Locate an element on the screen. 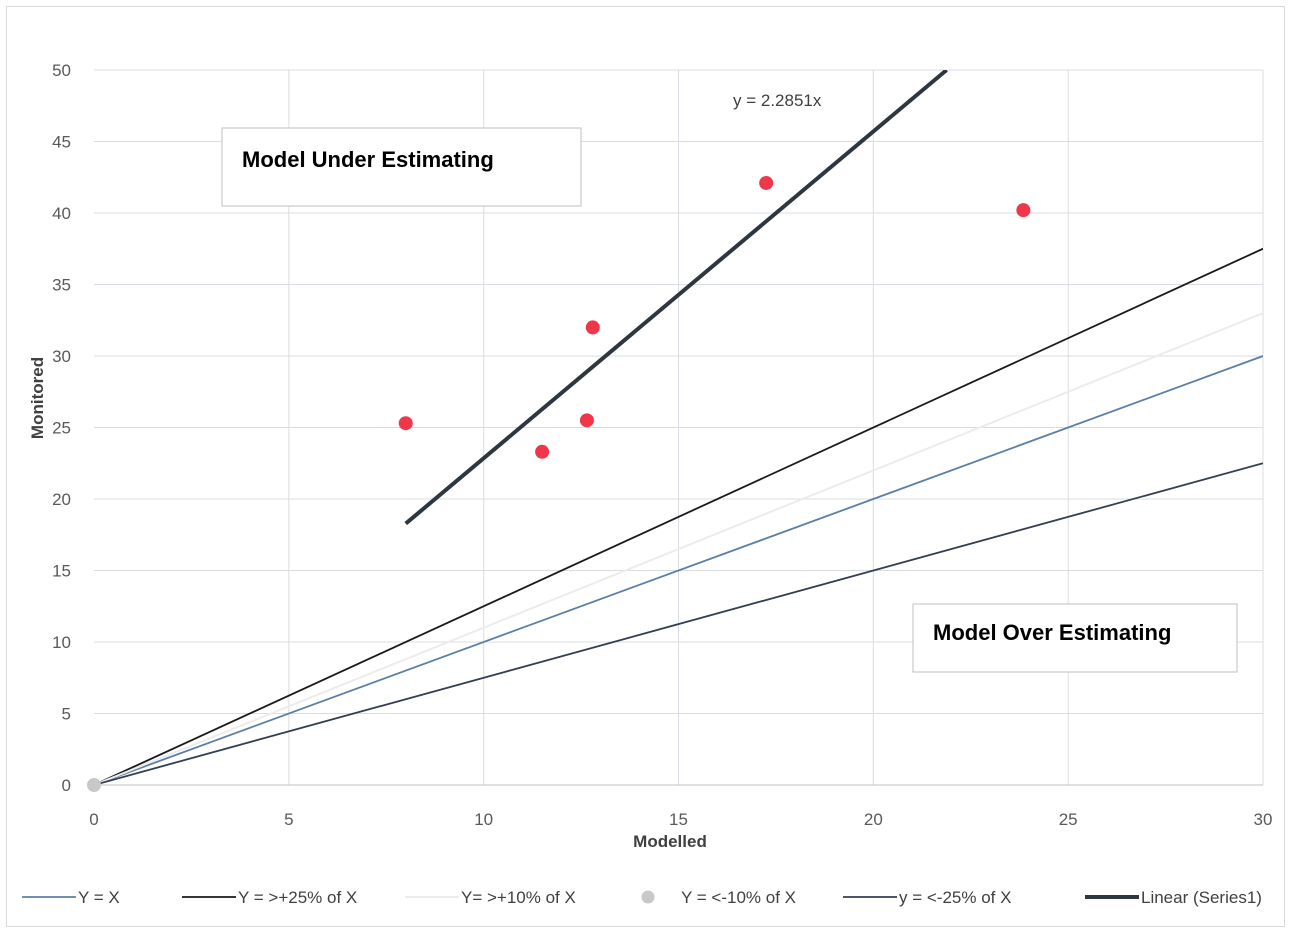 The height and width of the screenshot is (934, 1292). y-axis-title: Monitored is located at coordinates (37, 398).